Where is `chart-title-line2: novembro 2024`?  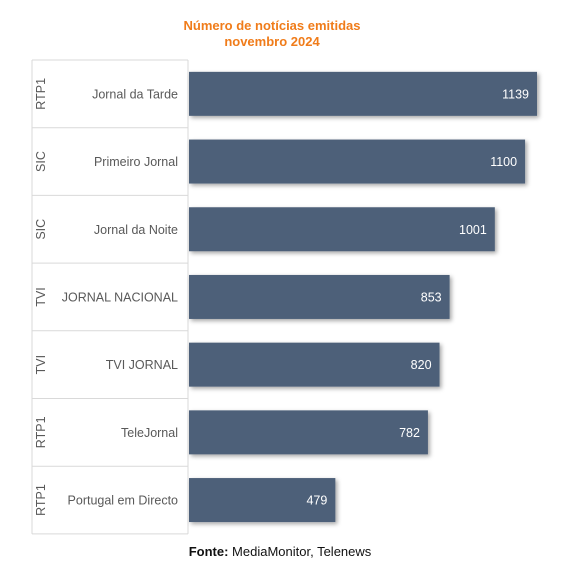
chart-title-line2: novembro 2024 is located at coordinates (272, 41).